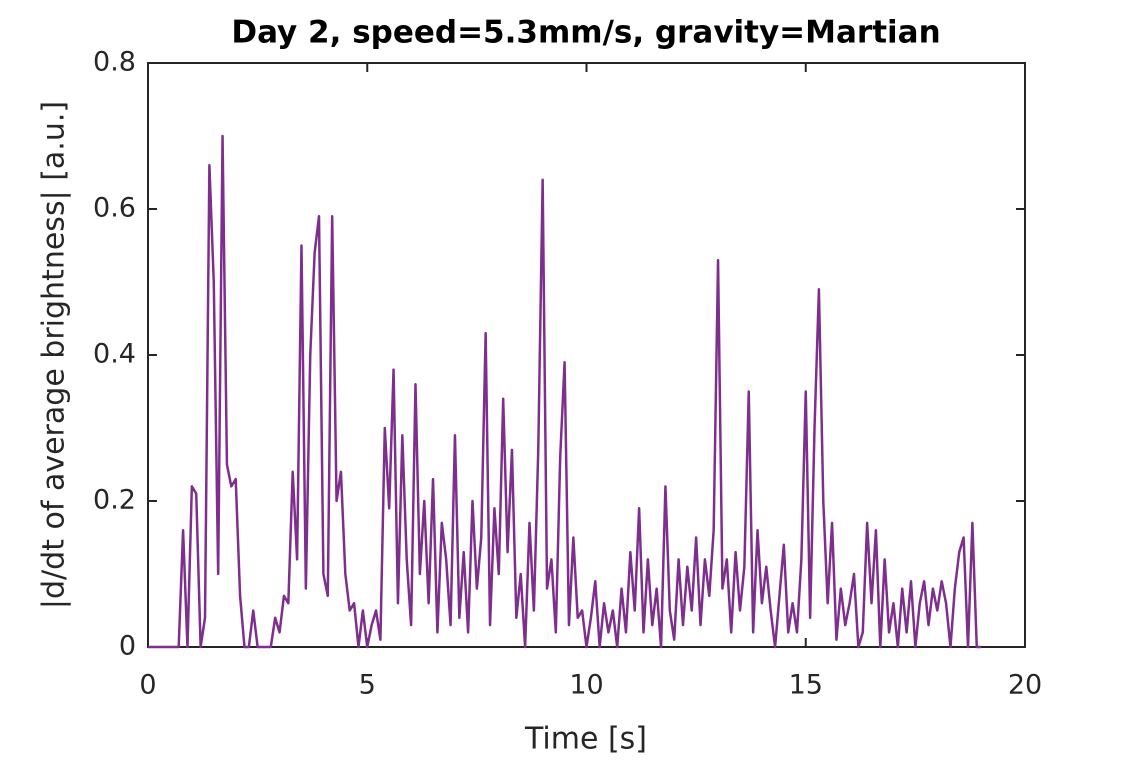 The height and width of the screenshot is (763, 1134). I want to click on y-tick-label: 0, so click(127, 646).